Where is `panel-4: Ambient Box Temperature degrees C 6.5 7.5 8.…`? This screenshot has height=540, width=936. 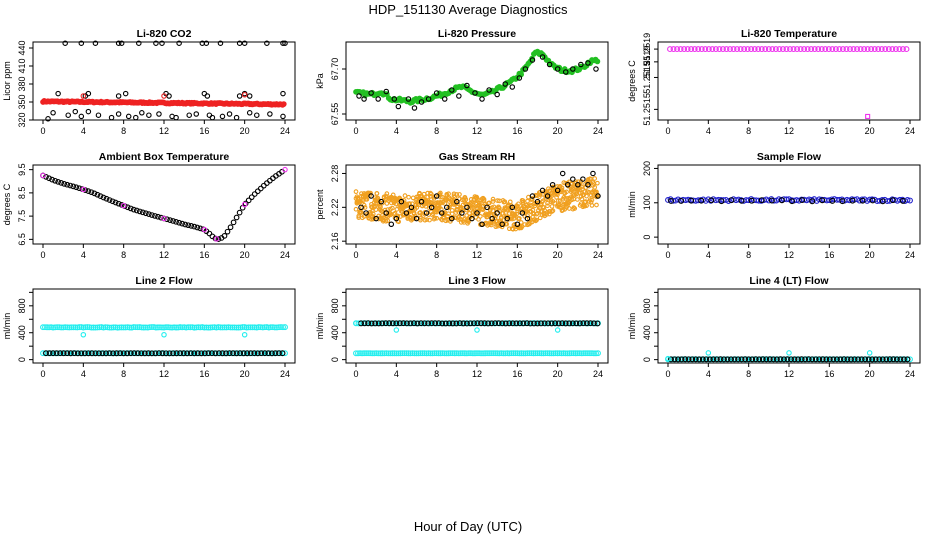 panel-4: Ambient Box Temperature degrees C 6.5 7.5 8.… is located at coordinates (149, 205).